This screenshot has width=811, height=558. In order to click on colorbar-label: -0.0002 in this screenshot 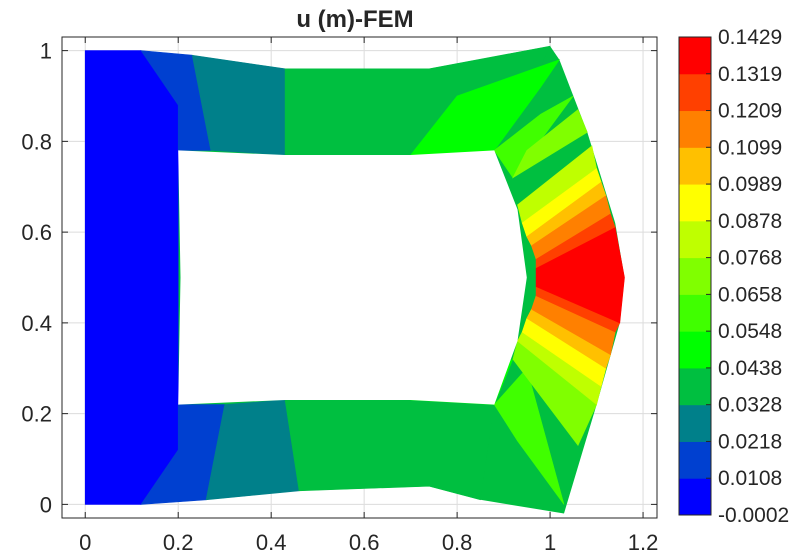, I will do `click(753, 515)`.